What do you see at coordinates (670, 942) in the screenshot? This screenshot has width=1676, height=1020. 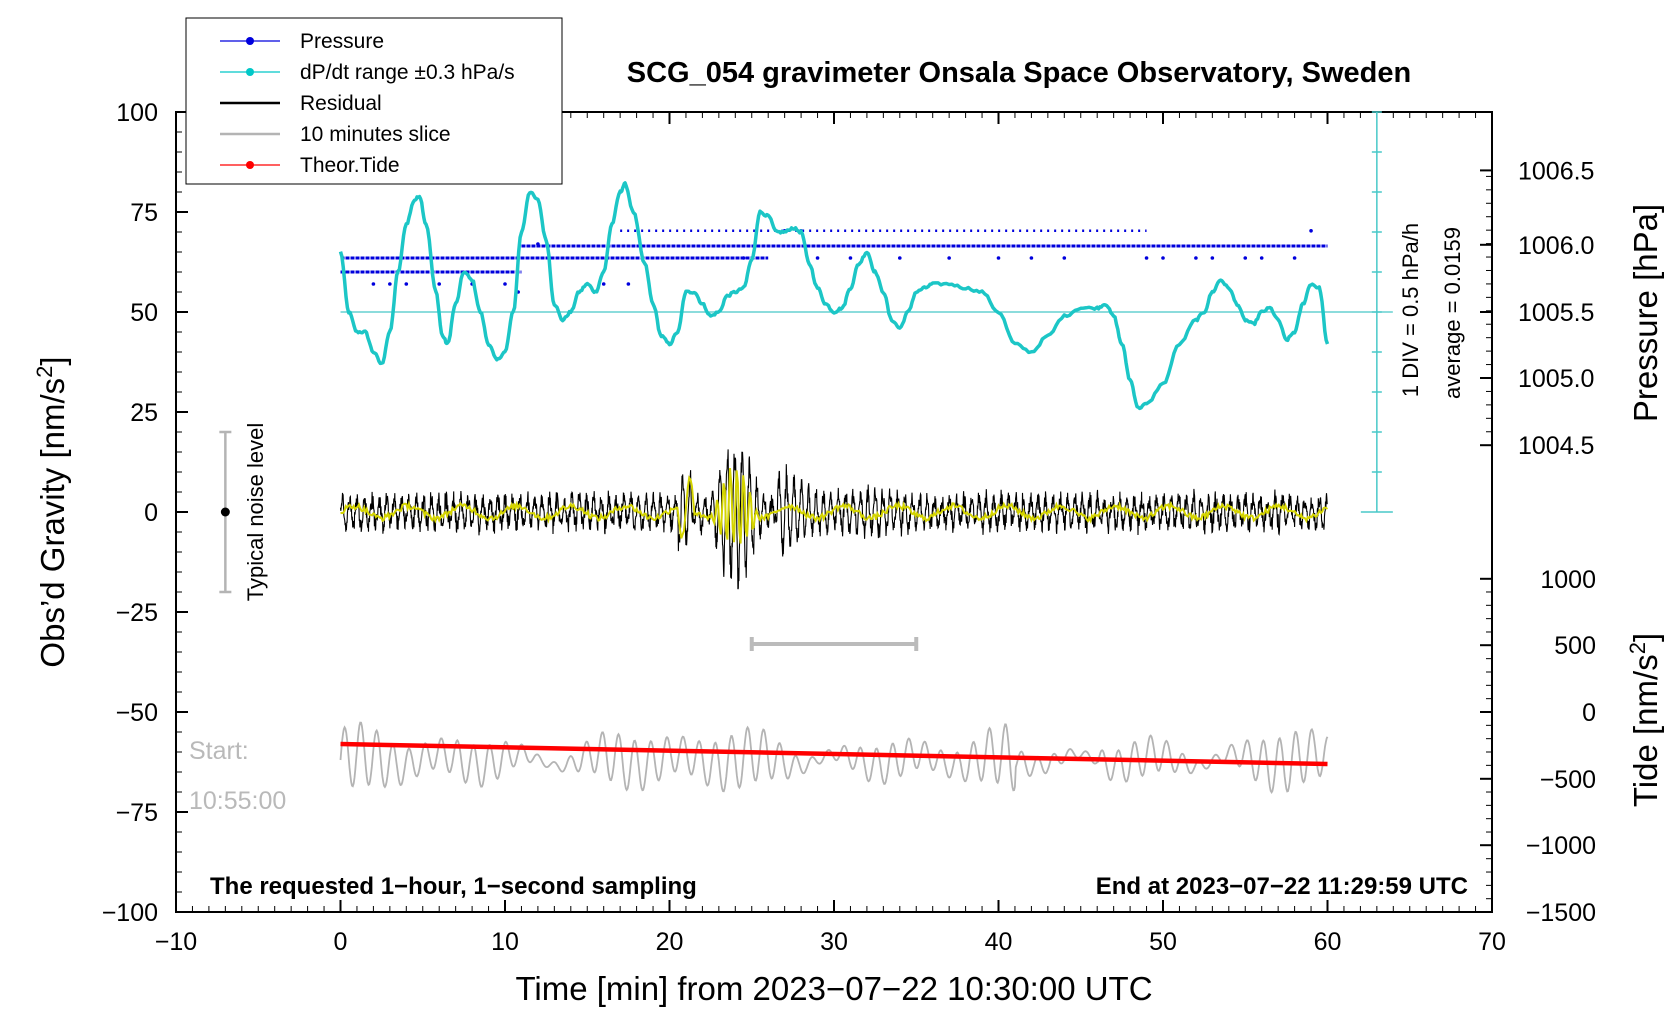 I see `x-tick-label: 20` at bounding box center [670, 942].